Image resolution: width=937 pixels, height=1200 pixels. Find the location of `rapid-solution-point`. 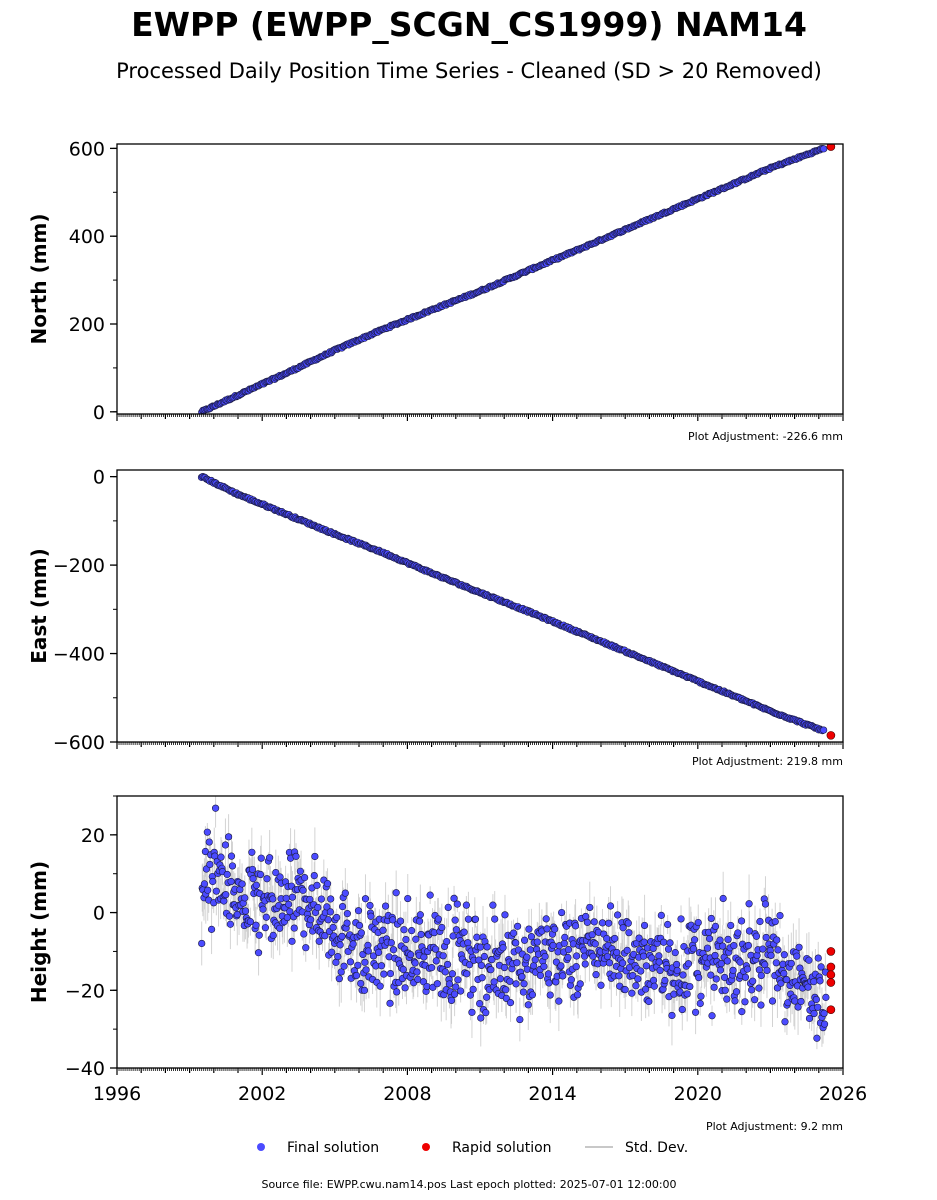

rapid-solution-point is located at coordinates (831, 975).